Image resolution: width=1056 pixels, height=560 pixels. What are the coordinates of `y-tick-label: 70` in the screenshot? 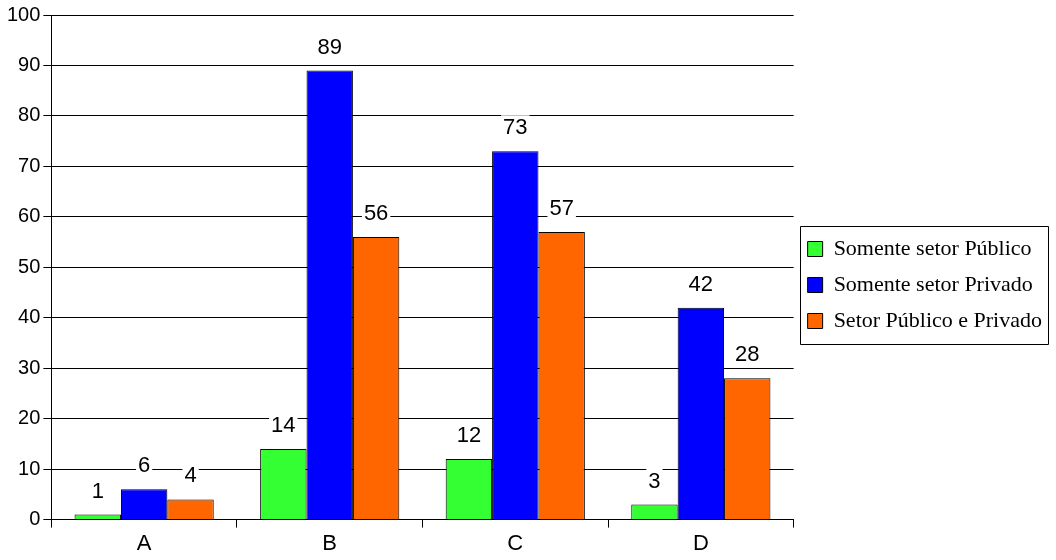 It's located at (29, 164).